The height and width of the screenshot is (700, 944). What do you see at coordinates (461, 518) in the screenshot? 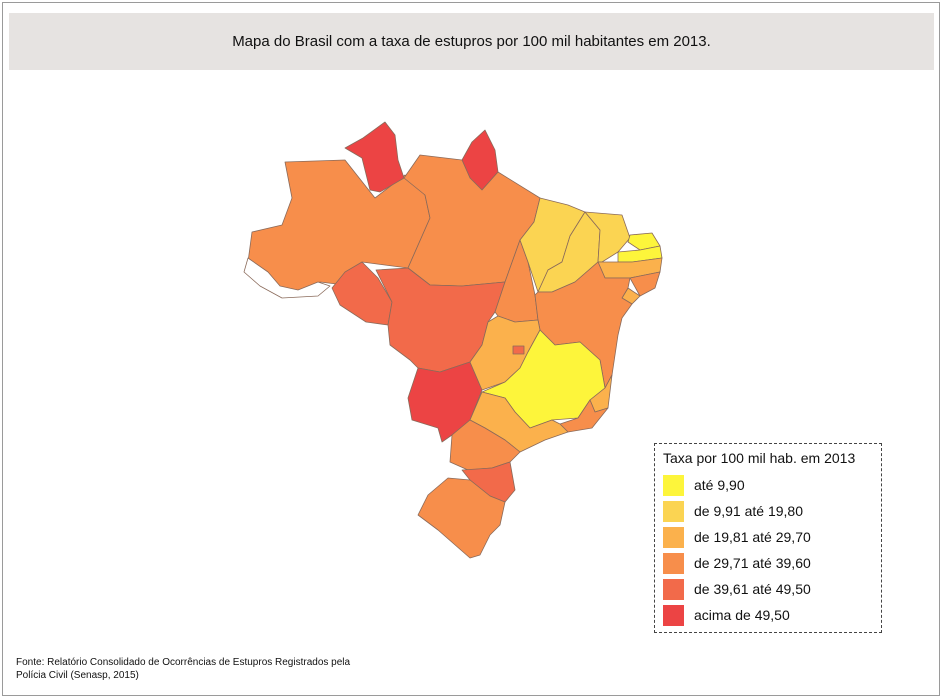
I see `state-rio-grande-do-sul` at bounding box center [461, 518].